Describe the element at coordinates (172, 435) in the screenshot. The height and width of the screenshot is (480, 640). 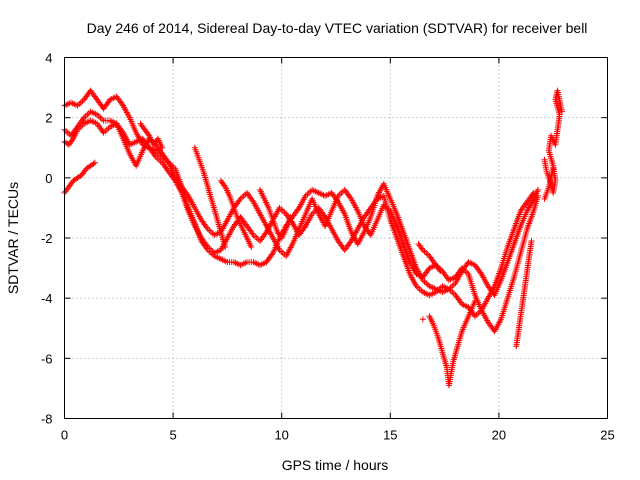
I see `x-tick-label: 5` at that location.